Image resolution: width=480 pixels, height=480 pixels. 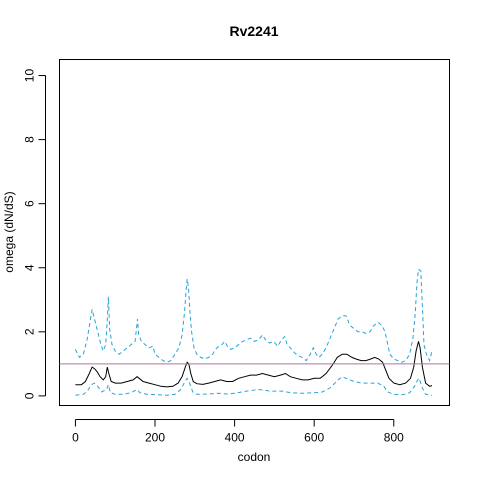 I want to click on x-axis: 0 200 400 600 800, so click(x=238, y=432).